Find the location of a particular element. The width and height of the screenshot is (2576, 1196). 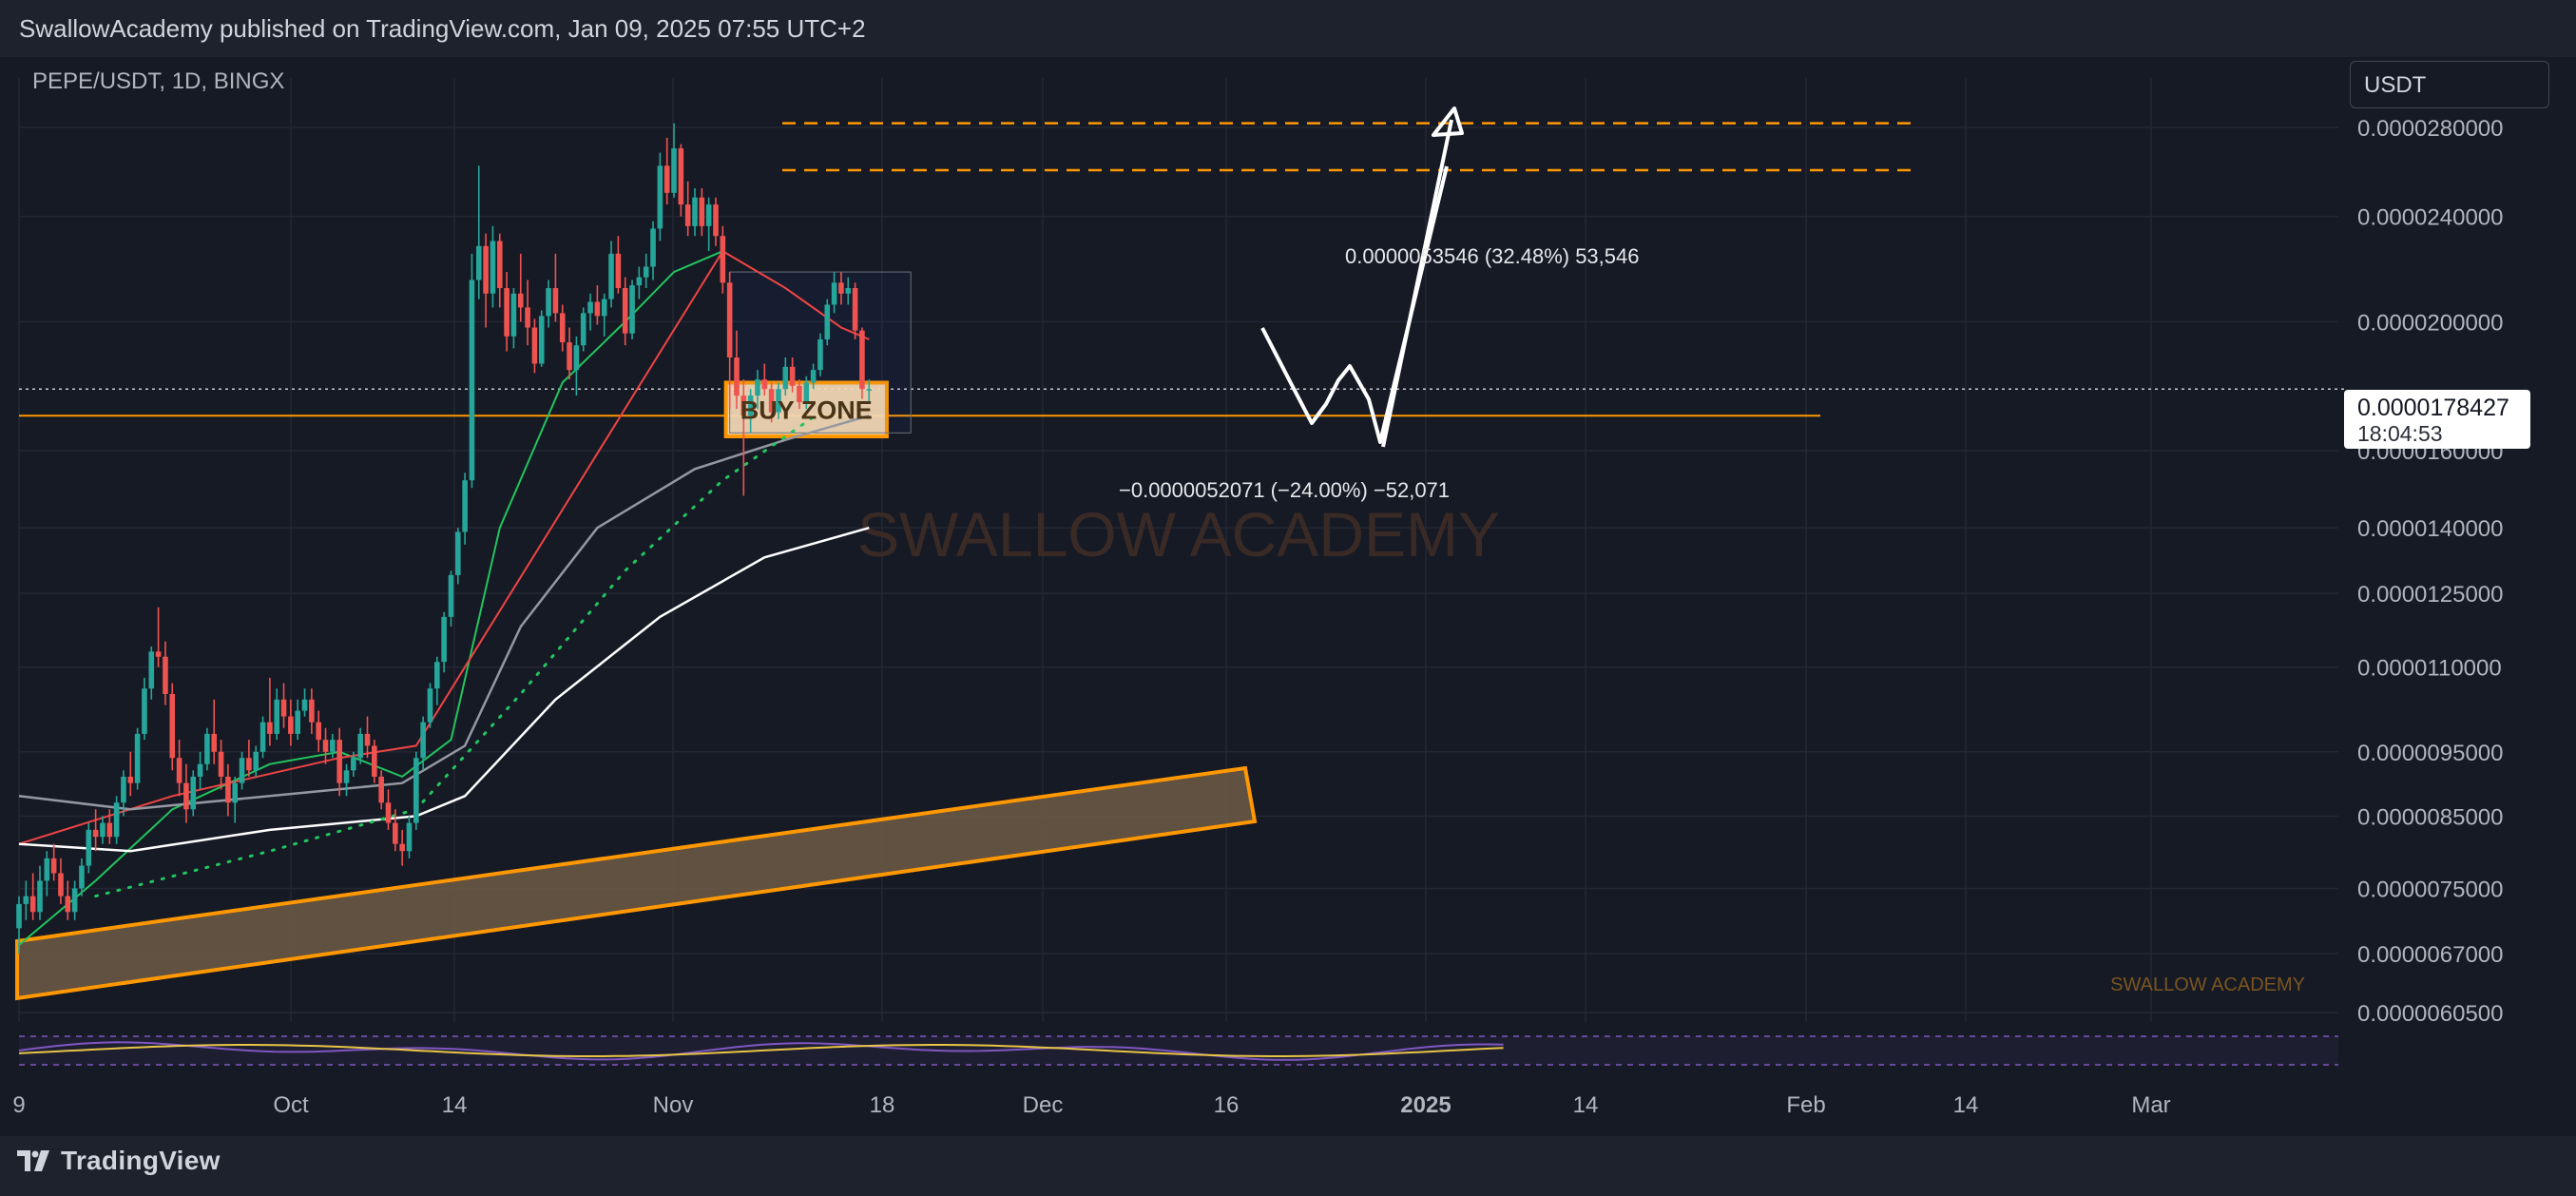

tradingview-logo: TradingView is located at coordinates (119, 1161).